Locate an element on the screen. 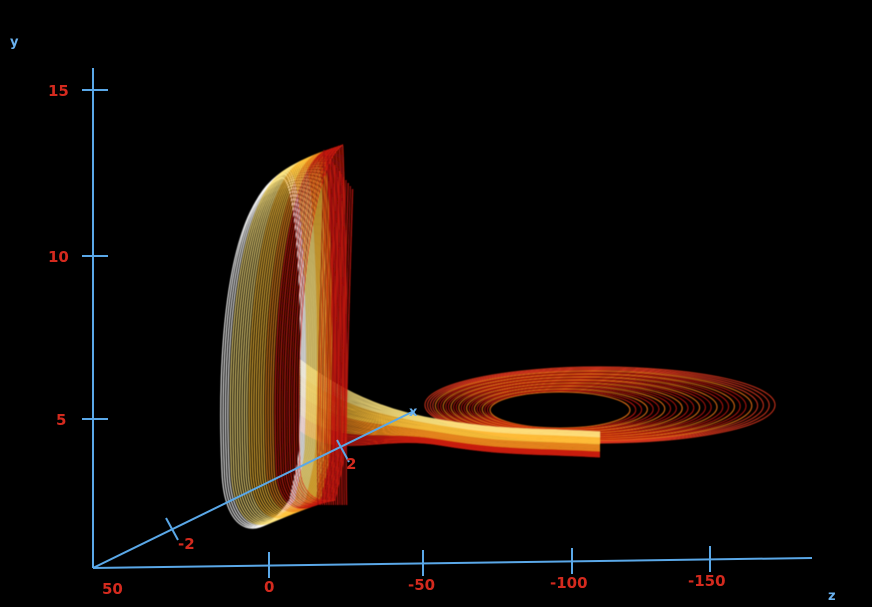  y-axis-name: y is located at coordinates (14, 42).